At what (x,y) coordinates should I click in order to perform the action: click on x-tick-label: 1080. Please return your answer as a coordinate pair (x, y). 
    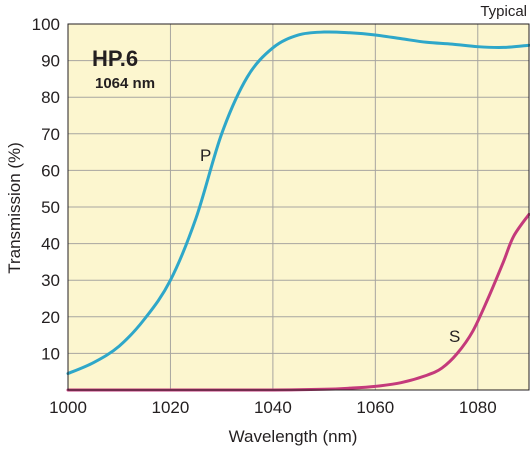
    Looking at the image, I should click on (478, 407).